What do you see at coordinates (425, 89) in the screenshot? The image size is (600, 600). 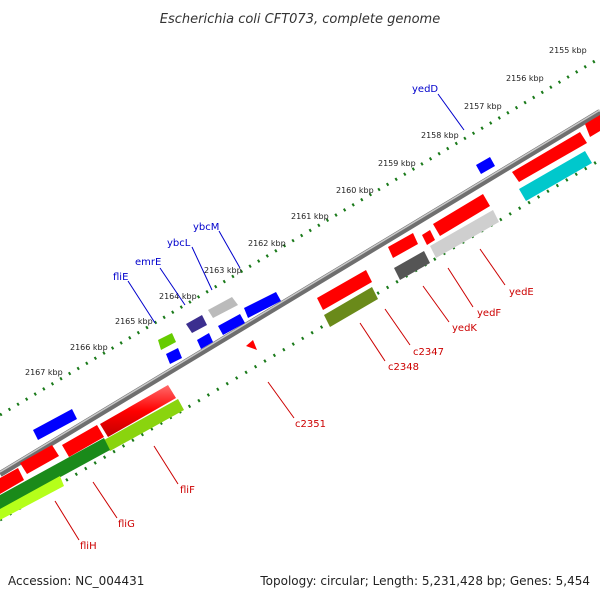 I see `label-yedD: yedD` at bounding box center [425, 89].